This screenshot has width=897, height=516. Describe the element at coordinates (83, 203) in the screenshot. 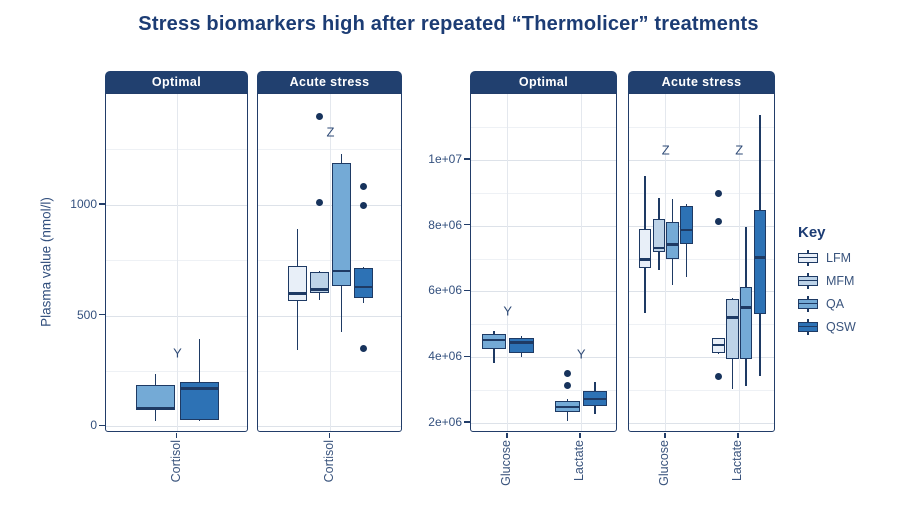

I see `y-tick-label: 1000` at that location.